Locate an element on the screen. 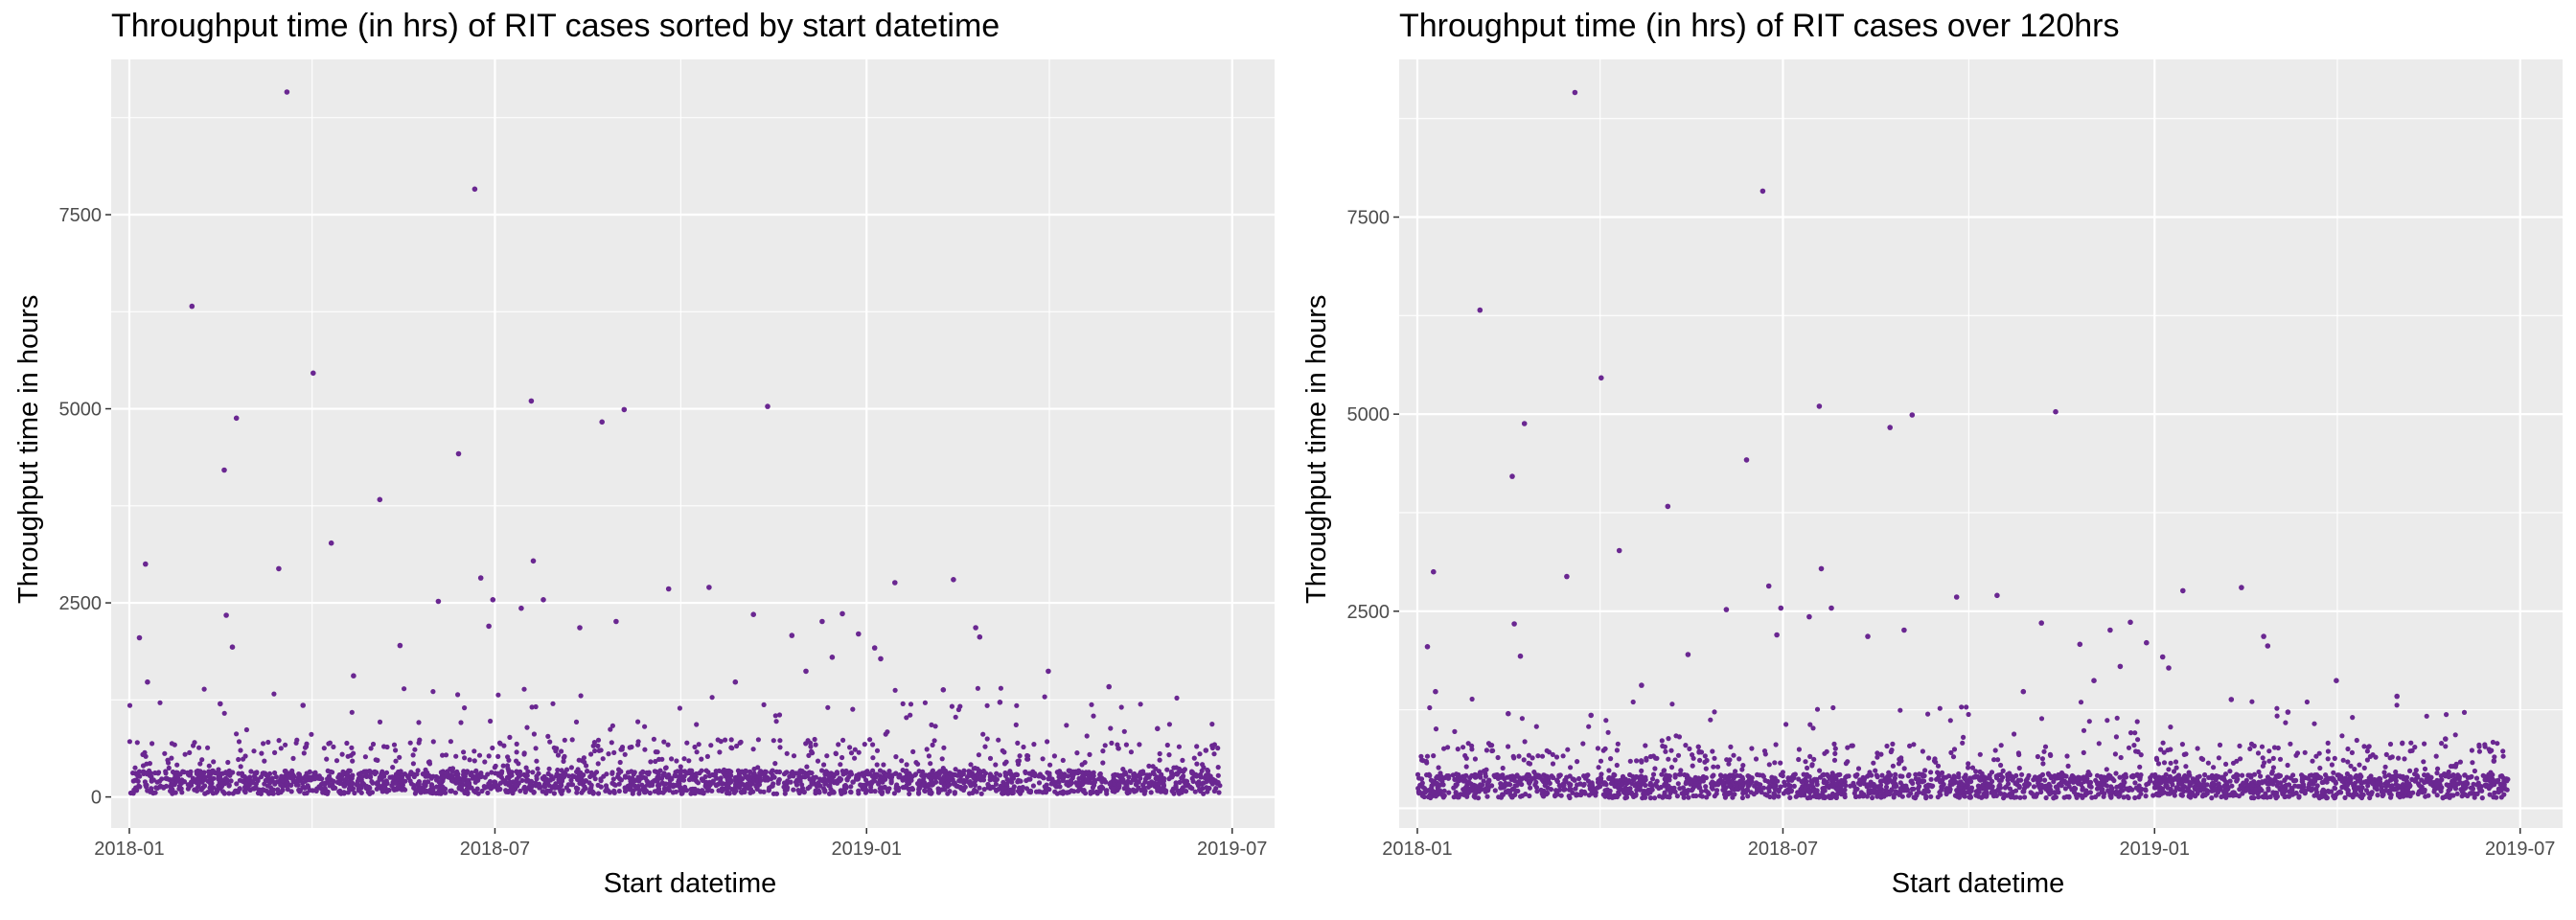 This screenshot has height=920, width=2576. y-tick-label: 7500 is located at coordinates (81, 216).